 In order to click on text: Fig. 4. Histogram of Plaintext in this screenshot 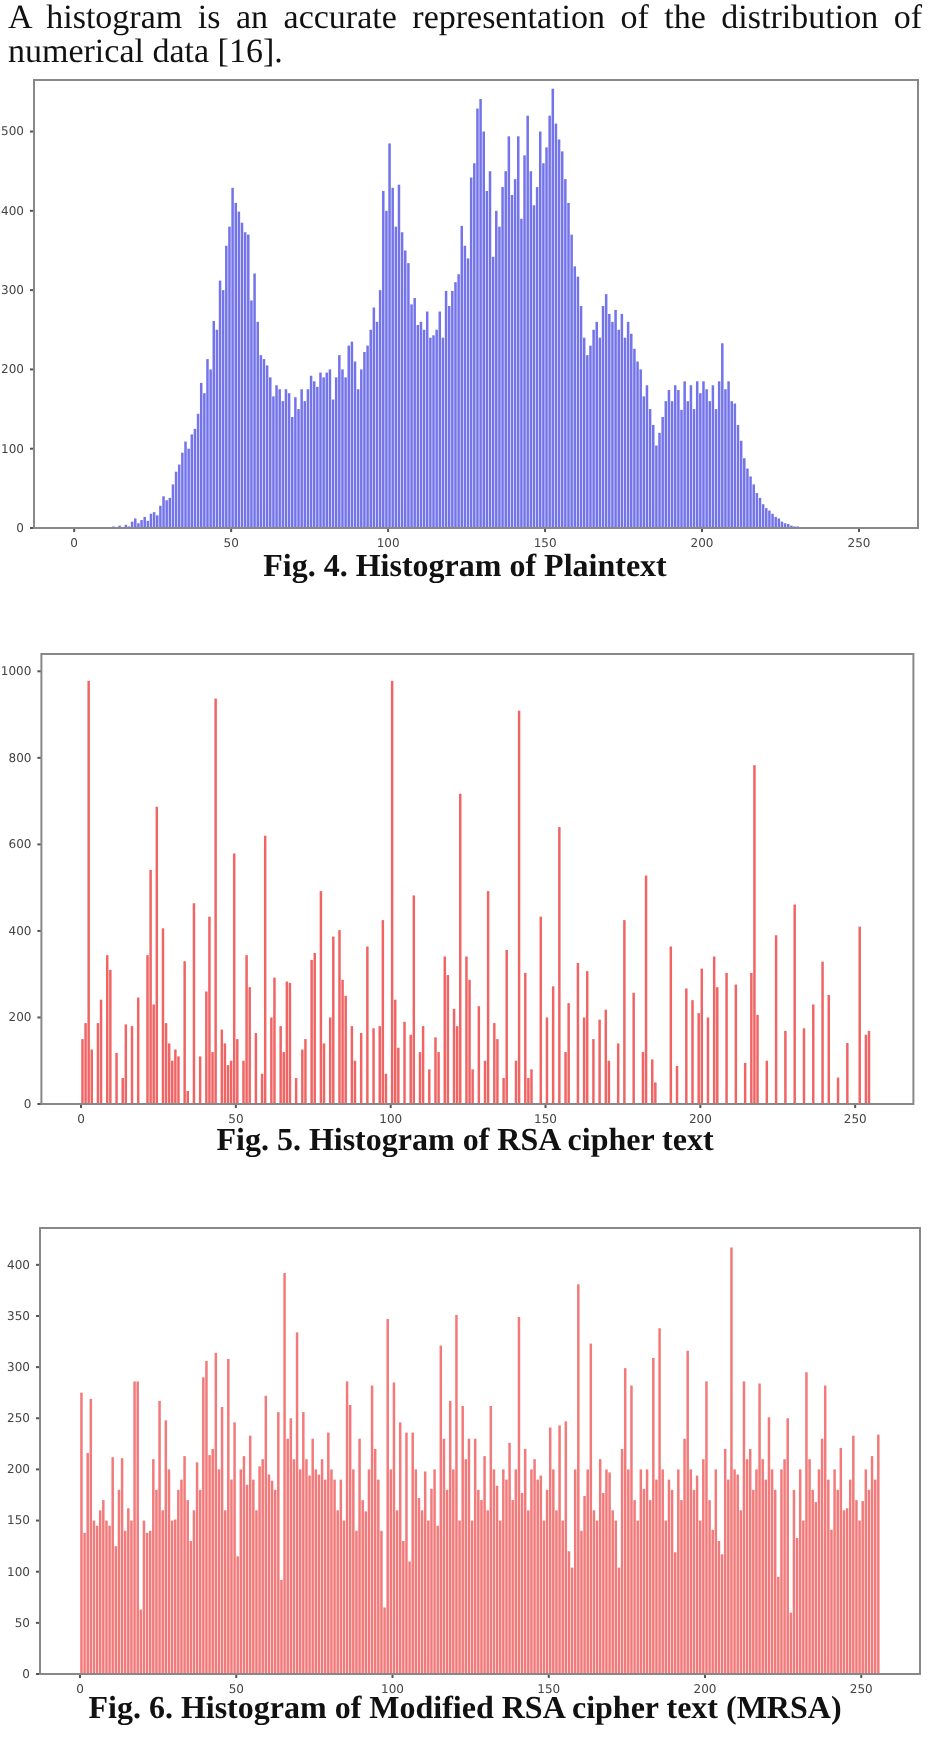, I will do `click(466, 567)`.